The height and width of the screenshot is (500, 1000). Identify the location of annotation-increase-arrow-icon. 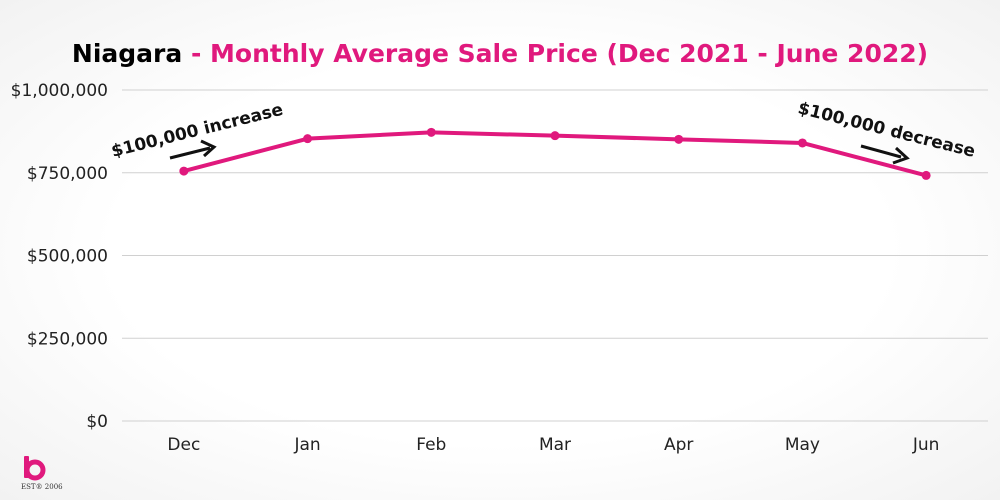
(193, 149).